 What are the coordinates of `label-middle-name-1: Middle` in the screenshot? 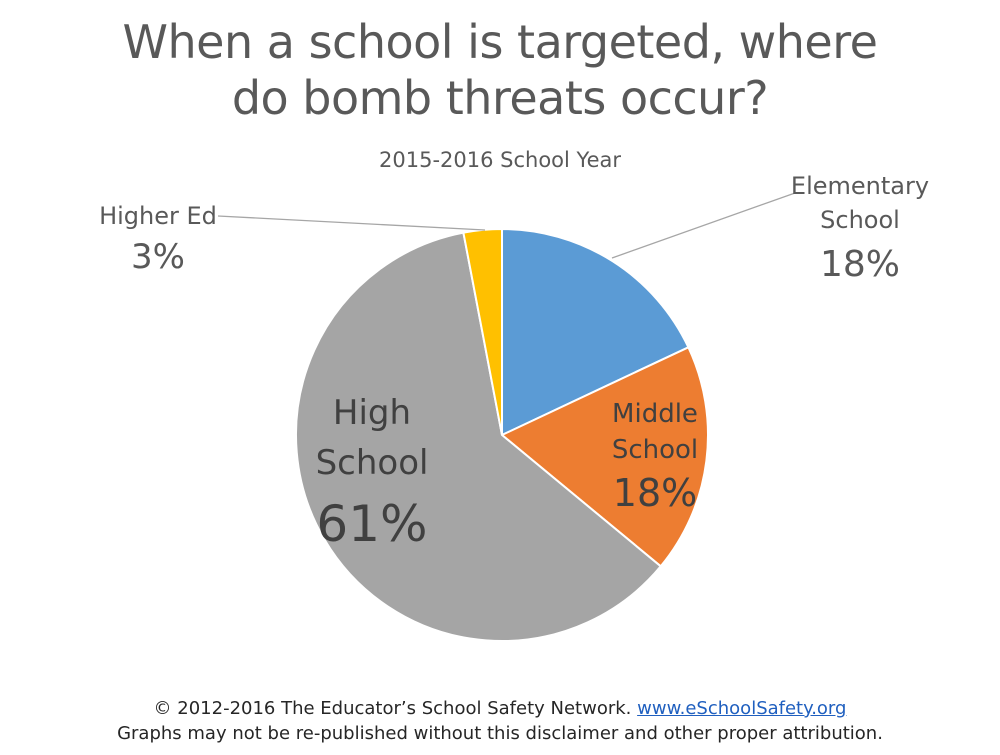 It's located at (655, 414).